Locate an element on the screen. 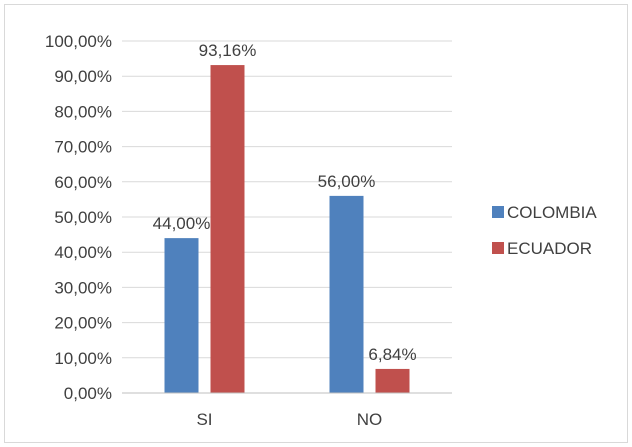 The image size is (632, 447). x-tick-label: NO is located at coordinates (370, 419).